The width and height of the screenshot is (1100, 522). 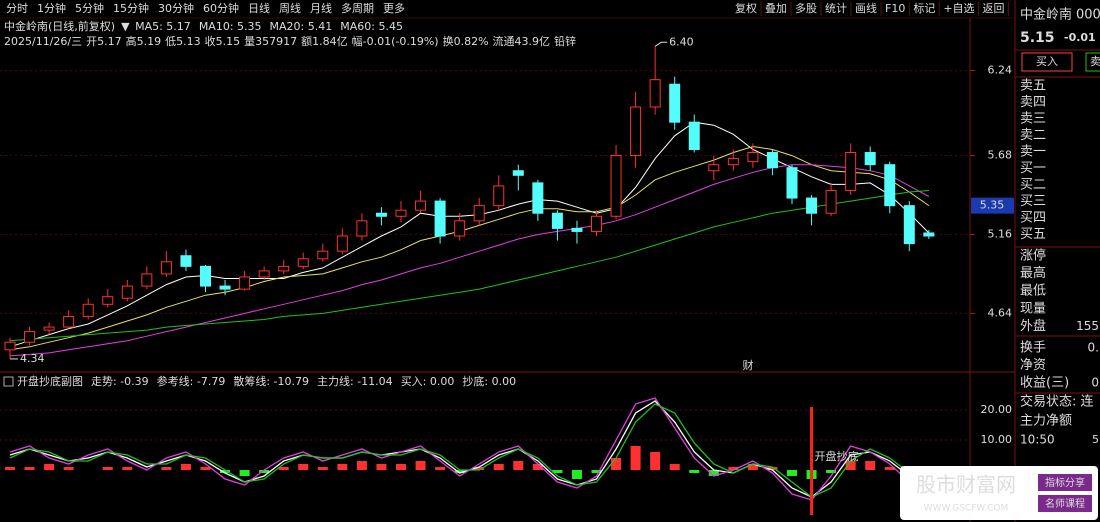 What do you see at coordinates (1033, 152) in the screenshot?
I see `order-book-label: 卖一` at bounding box center [1033, 152].